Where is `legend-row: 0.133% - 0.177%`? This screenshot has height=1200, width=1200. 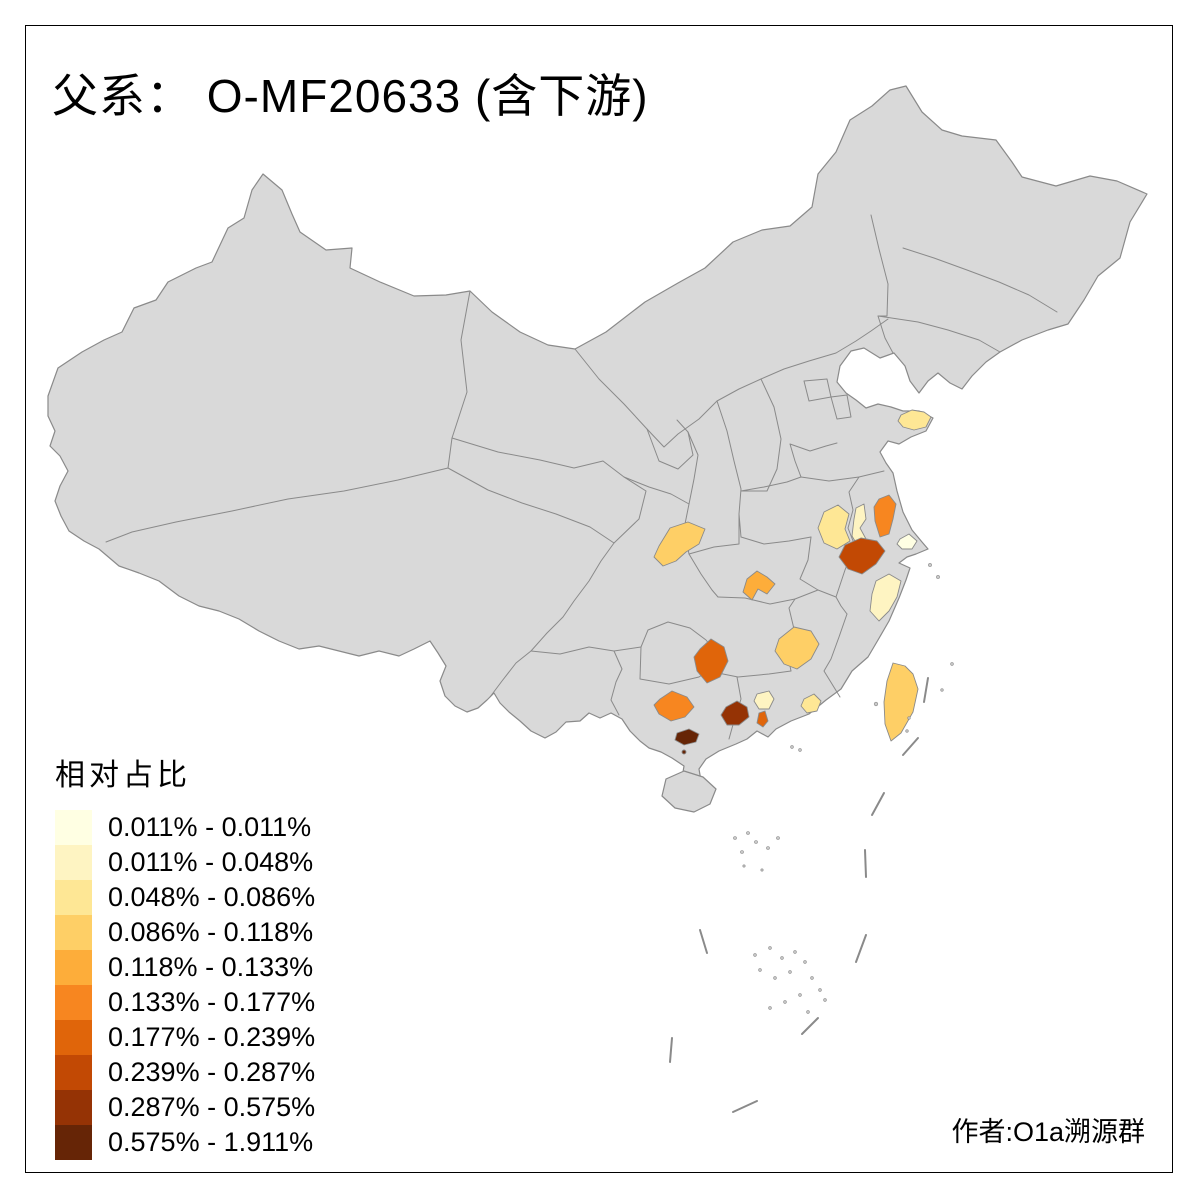
legend-row: 0.133% - 0.177% is located at coordinates (220, 1002).